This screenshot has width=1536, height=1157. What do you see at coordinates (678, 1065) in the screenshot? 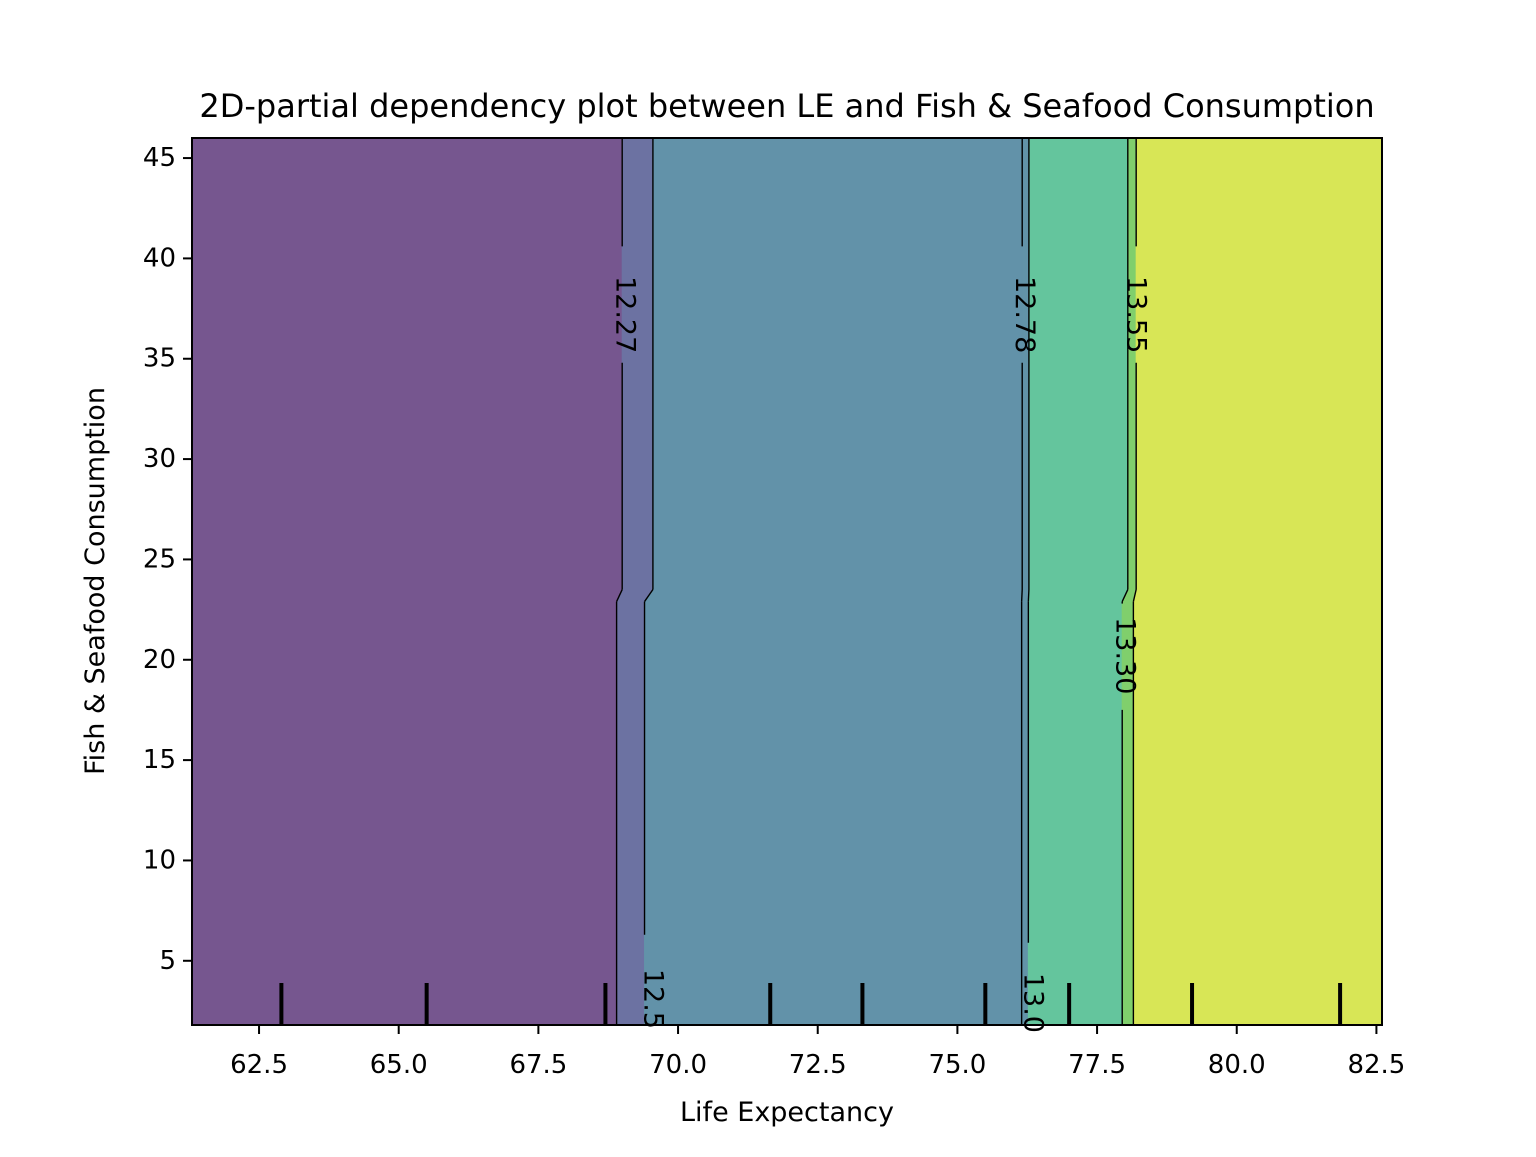
I see `x-tick-label: 70.0` at bounding box center [678, 1065].